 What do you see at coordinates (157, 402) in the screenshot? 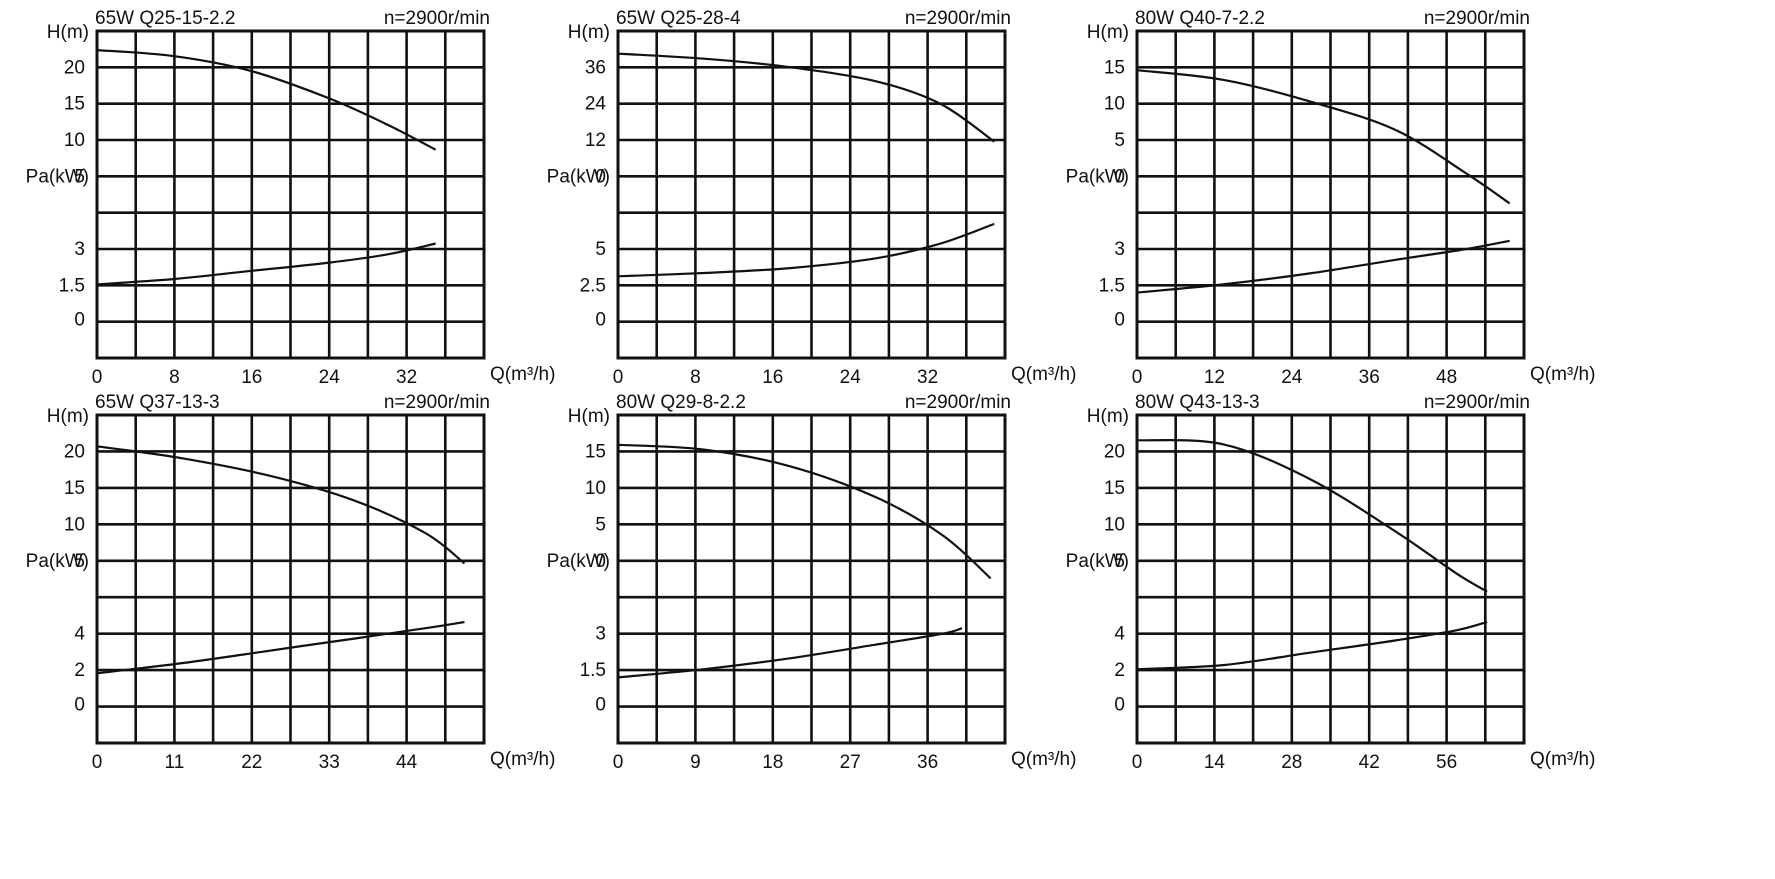
I see `model-label: 65W Q37-13-3` at bounding box center [157, 402].